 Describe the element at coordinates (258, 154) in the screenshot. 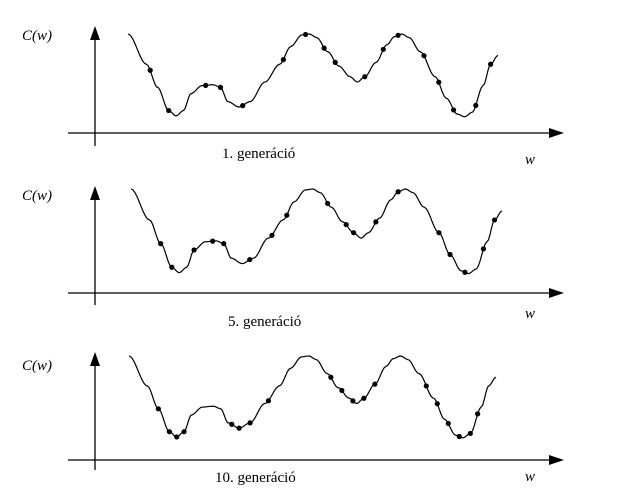

I see `generation-label: 1. generáció` at that location.